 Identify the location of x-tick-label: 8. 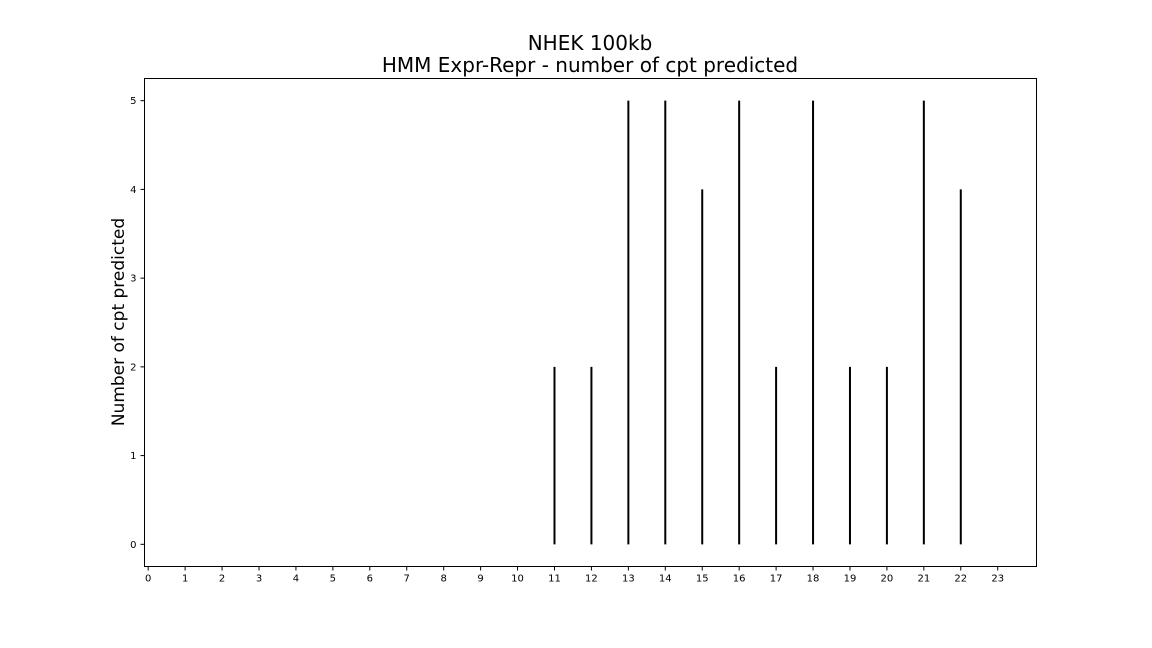
(443, 579).